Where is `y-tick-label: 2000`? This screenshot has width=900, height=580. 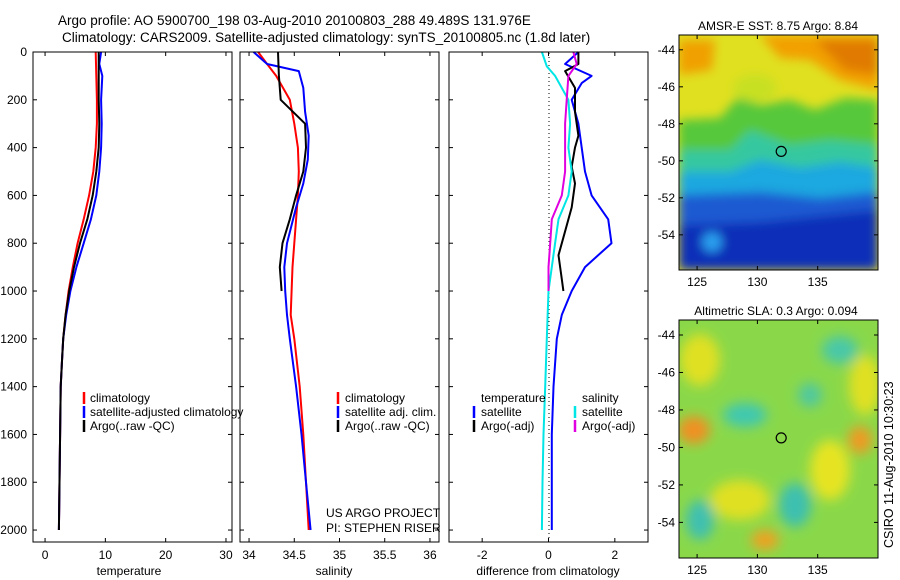 y-tick-label: 2000 is located at coordinates (13, 530).